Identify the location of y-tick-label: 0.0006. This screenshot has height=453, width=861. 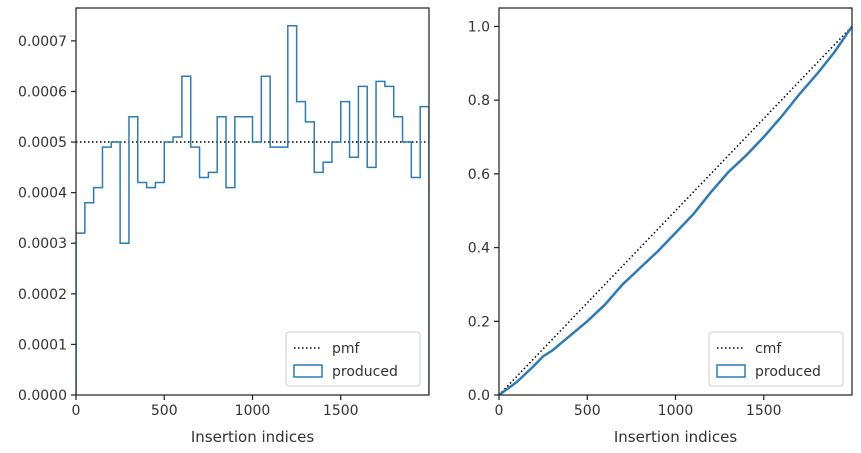
(42, 92).